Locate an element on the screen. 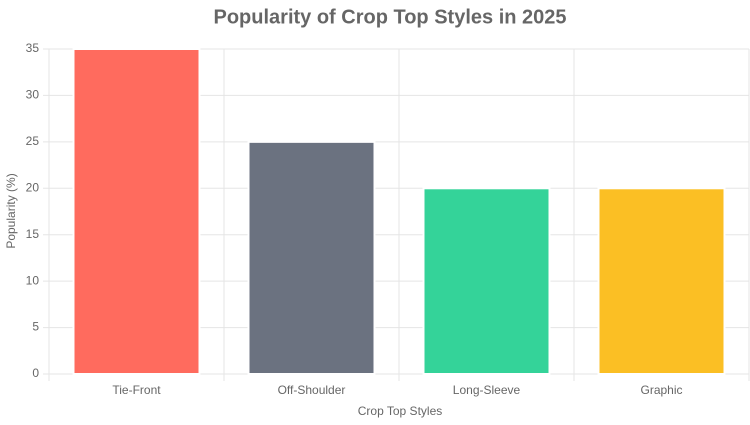  x-tick-label: Off-Shoulder is located at coordinates (312, 390).